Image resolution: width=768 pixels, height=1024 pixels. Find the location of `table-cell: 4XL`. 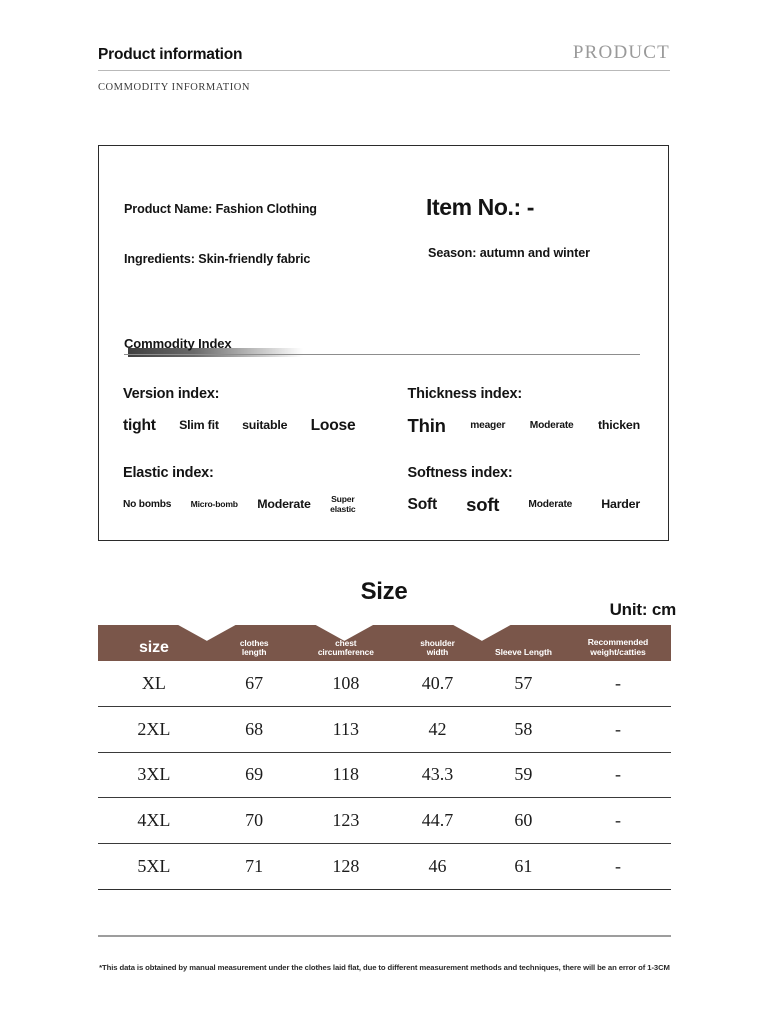

table-cell: 4XL is located at coordinates (154, 820).